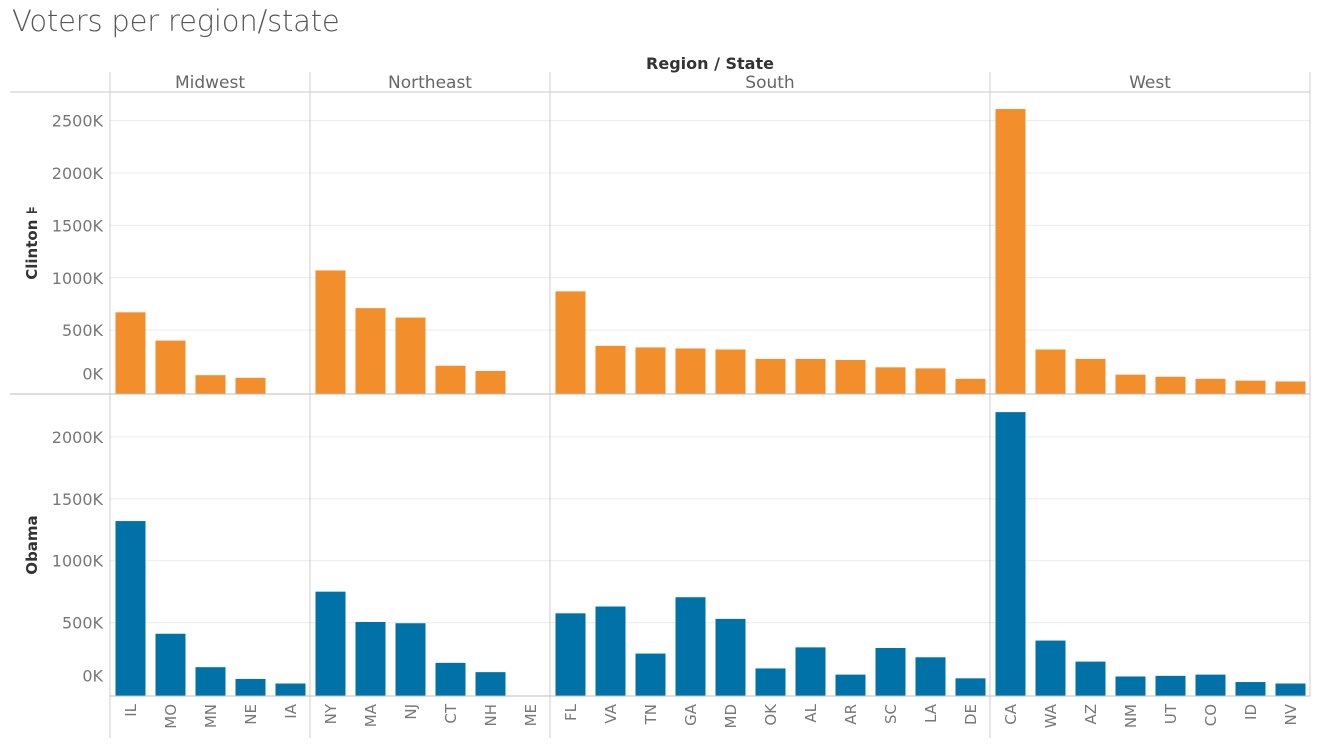 The height and width of the screenshot is (747, 1329). What do you see at coordinates (450, 379) in the screenshot?
I see `bar-clinton-ct` at bounding box center [450, 379].